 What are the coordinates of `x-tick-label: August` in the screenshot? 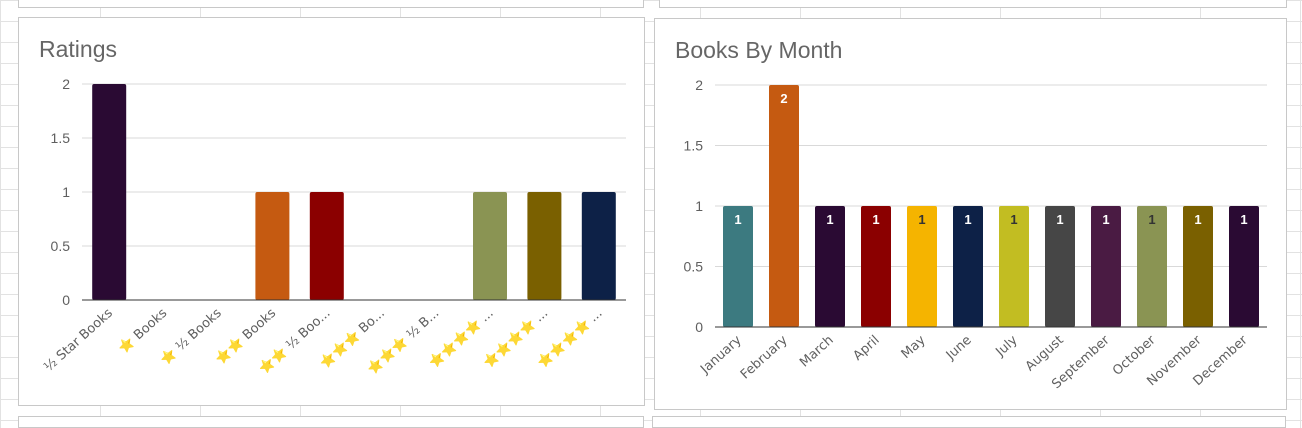 It's located at (1045, 354).